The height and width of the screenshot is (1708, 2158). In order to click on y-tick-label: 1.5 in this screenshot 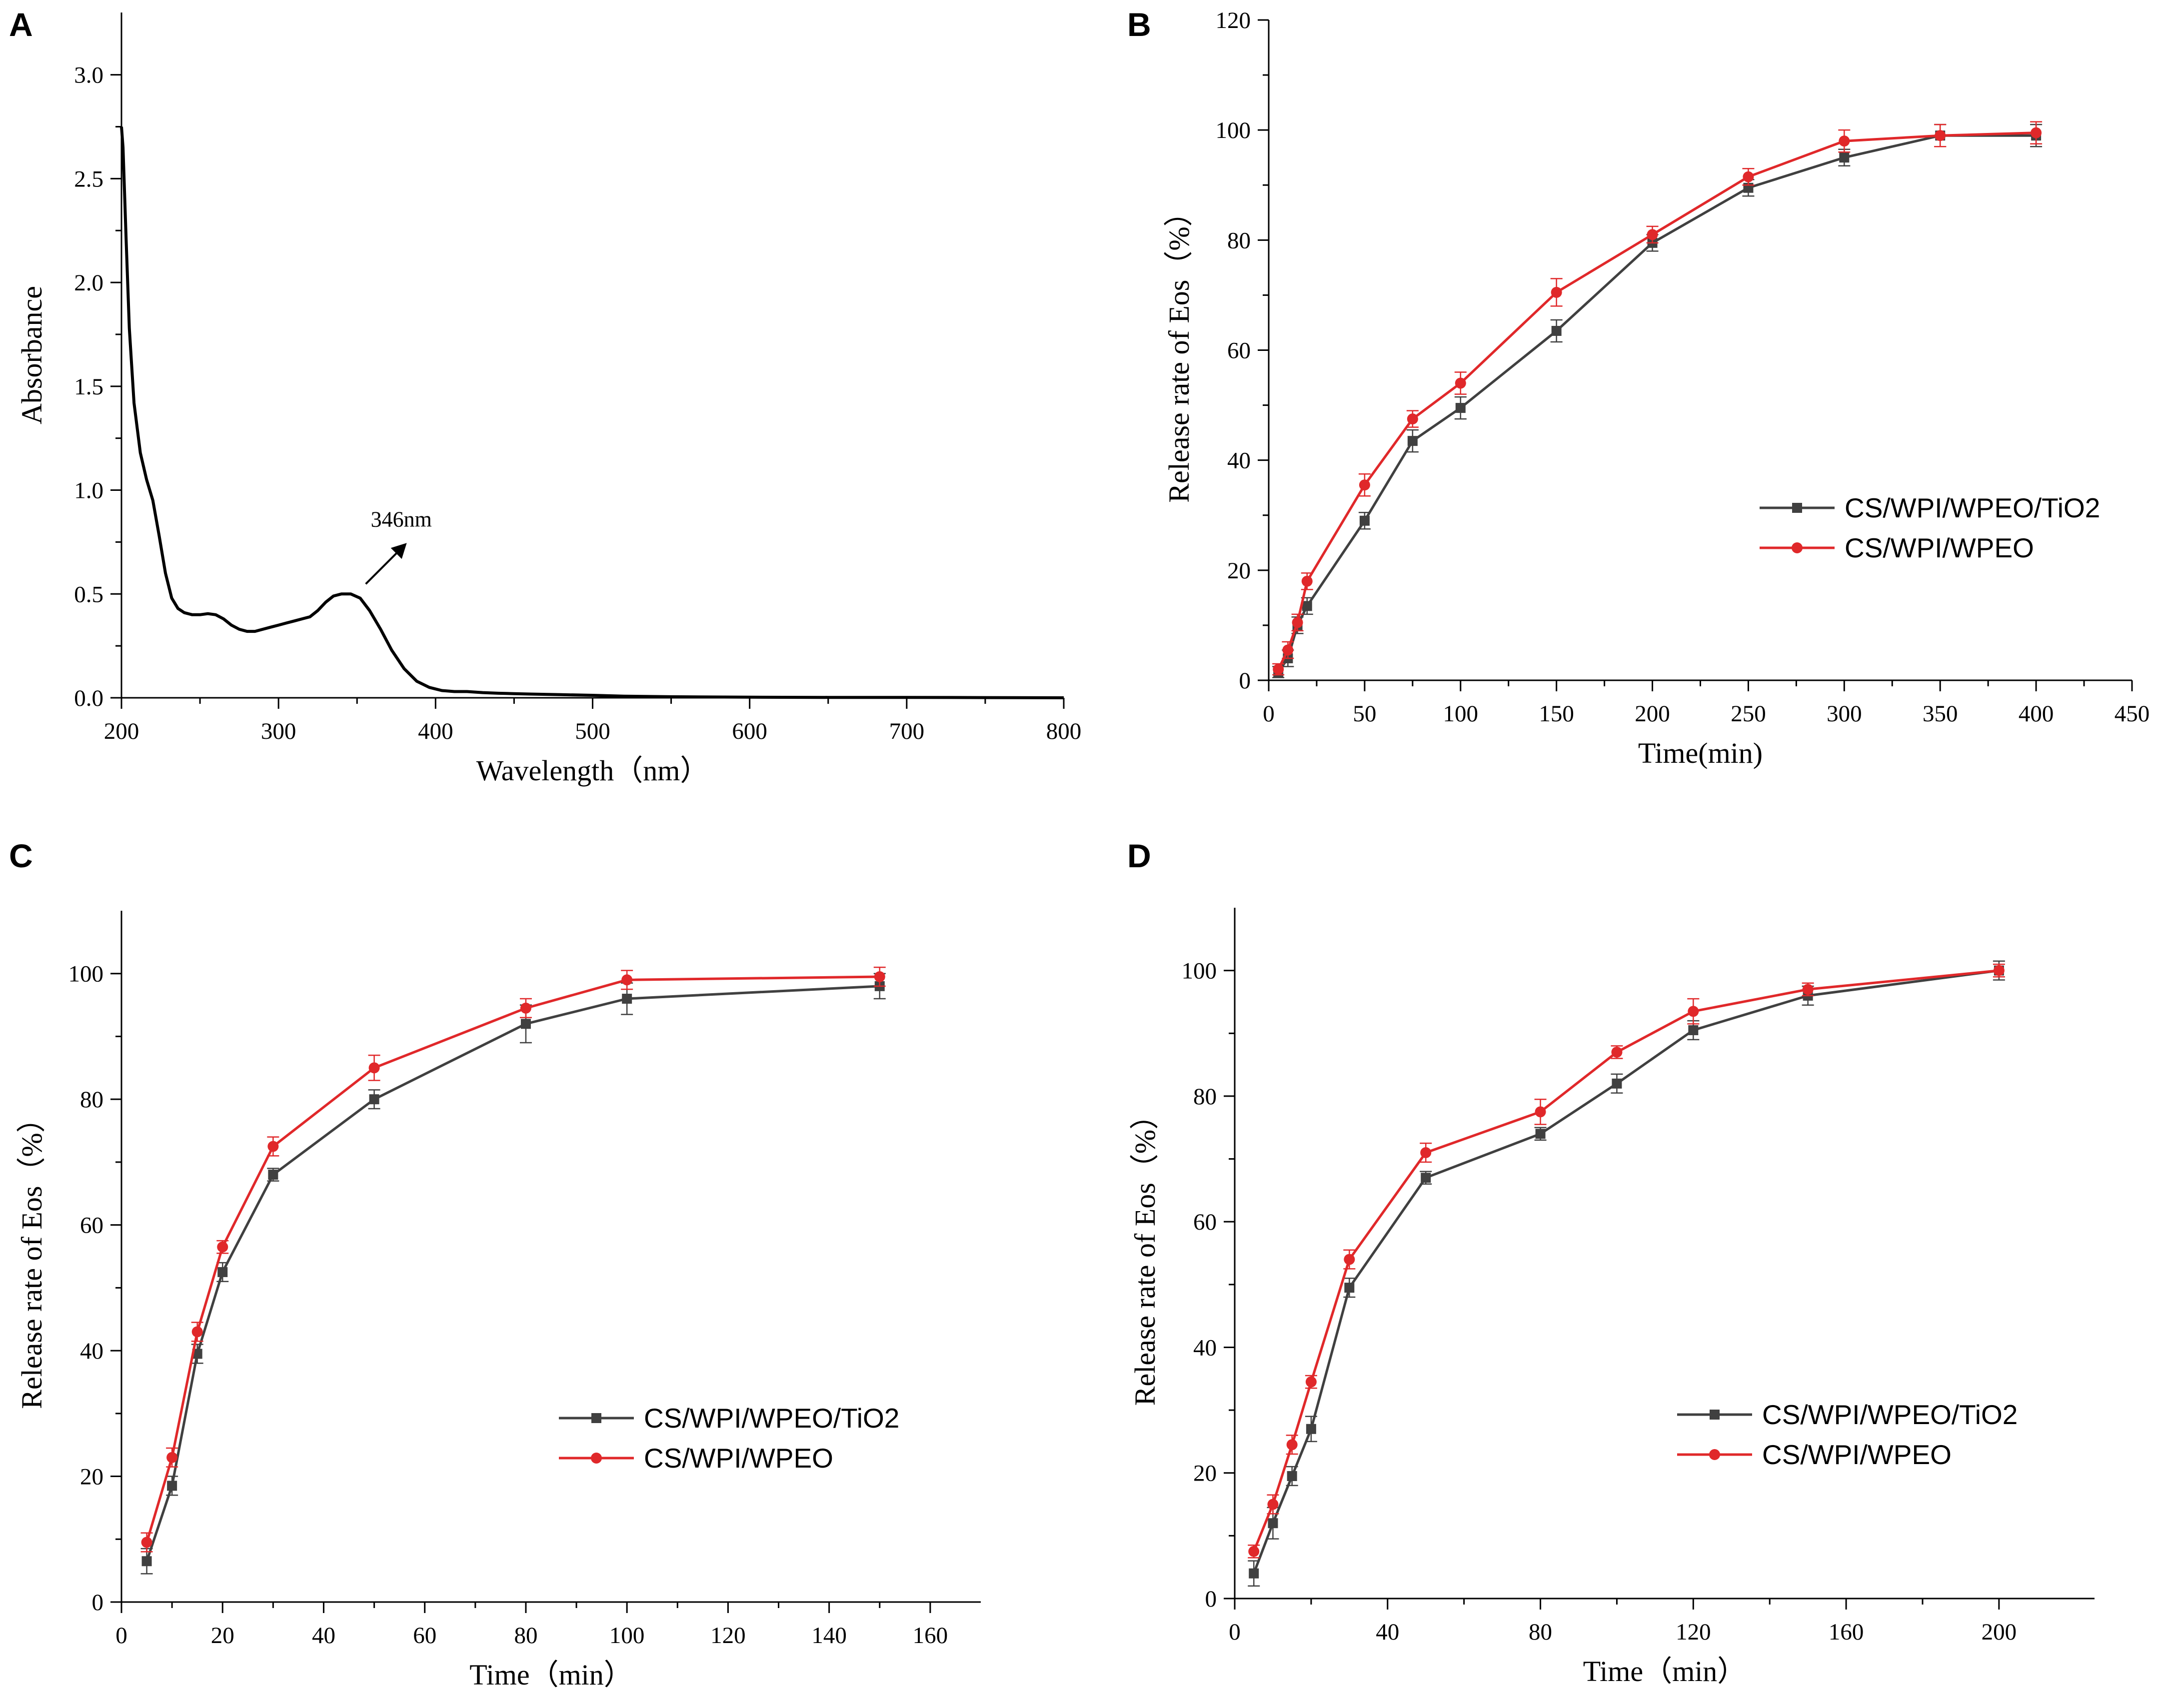, I will do `click(88, 387)`.